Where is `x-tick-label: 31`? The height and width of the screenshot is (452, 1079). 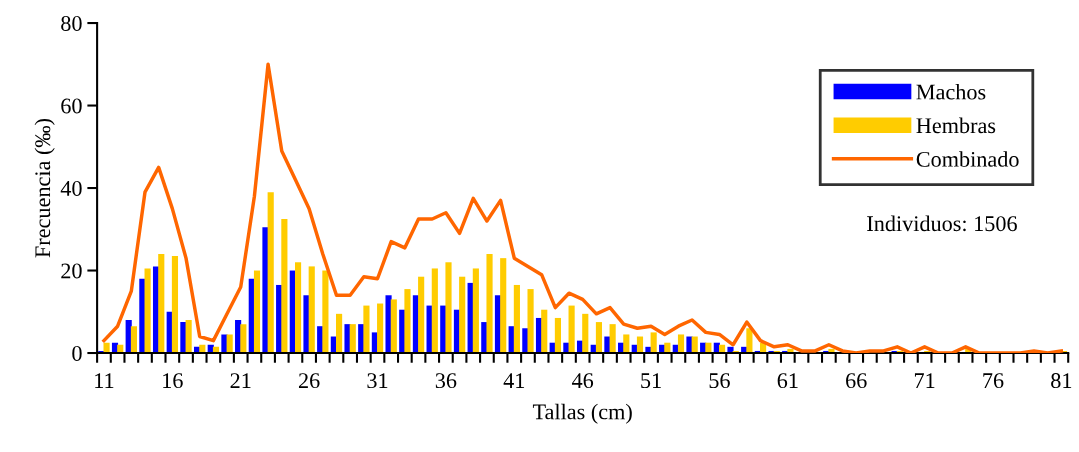 x-tick-label: 31 is located at coordinates (377, 381).